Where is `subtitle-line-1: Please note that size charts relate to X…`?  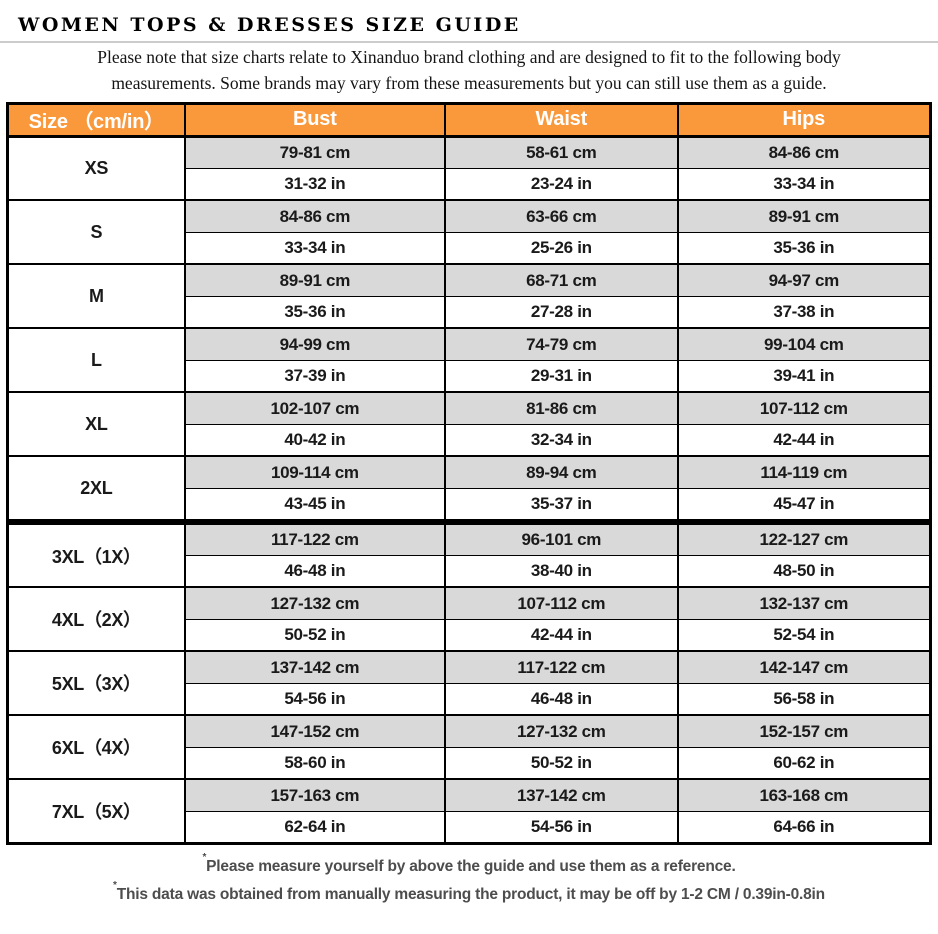
subtitle-line-1: Please note that size charts relate to X… is located at coordinates (469, 57).